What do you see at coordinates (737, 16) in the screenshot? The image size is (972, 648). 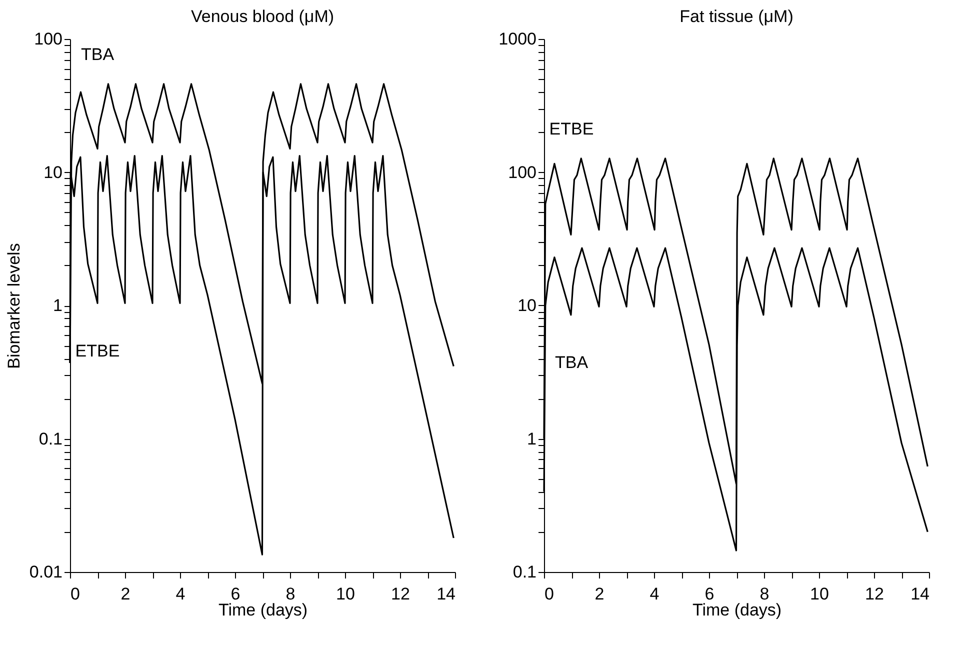 I see `chart-title: Fat tissue (μM)` at bounding box center [737, 16].